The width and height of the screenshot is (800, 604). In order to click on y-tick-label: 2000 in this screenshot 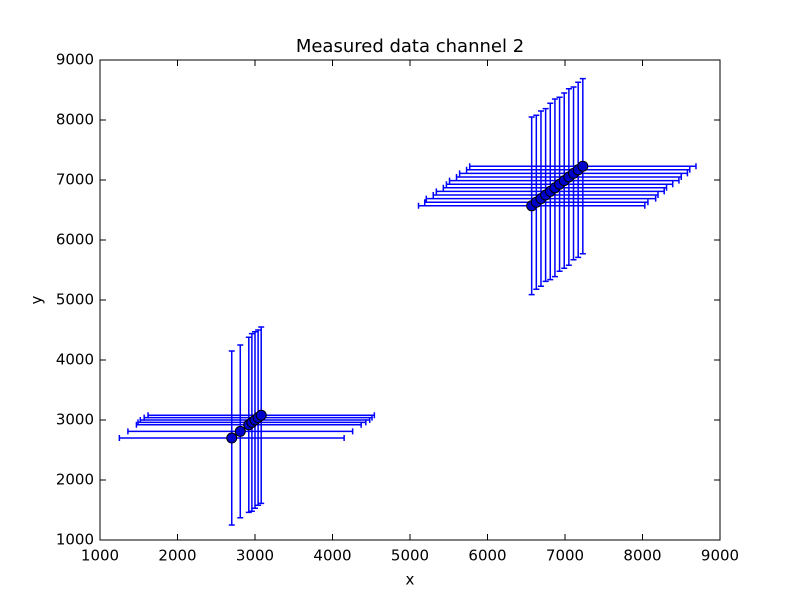, I will do `click(75, 480)`.